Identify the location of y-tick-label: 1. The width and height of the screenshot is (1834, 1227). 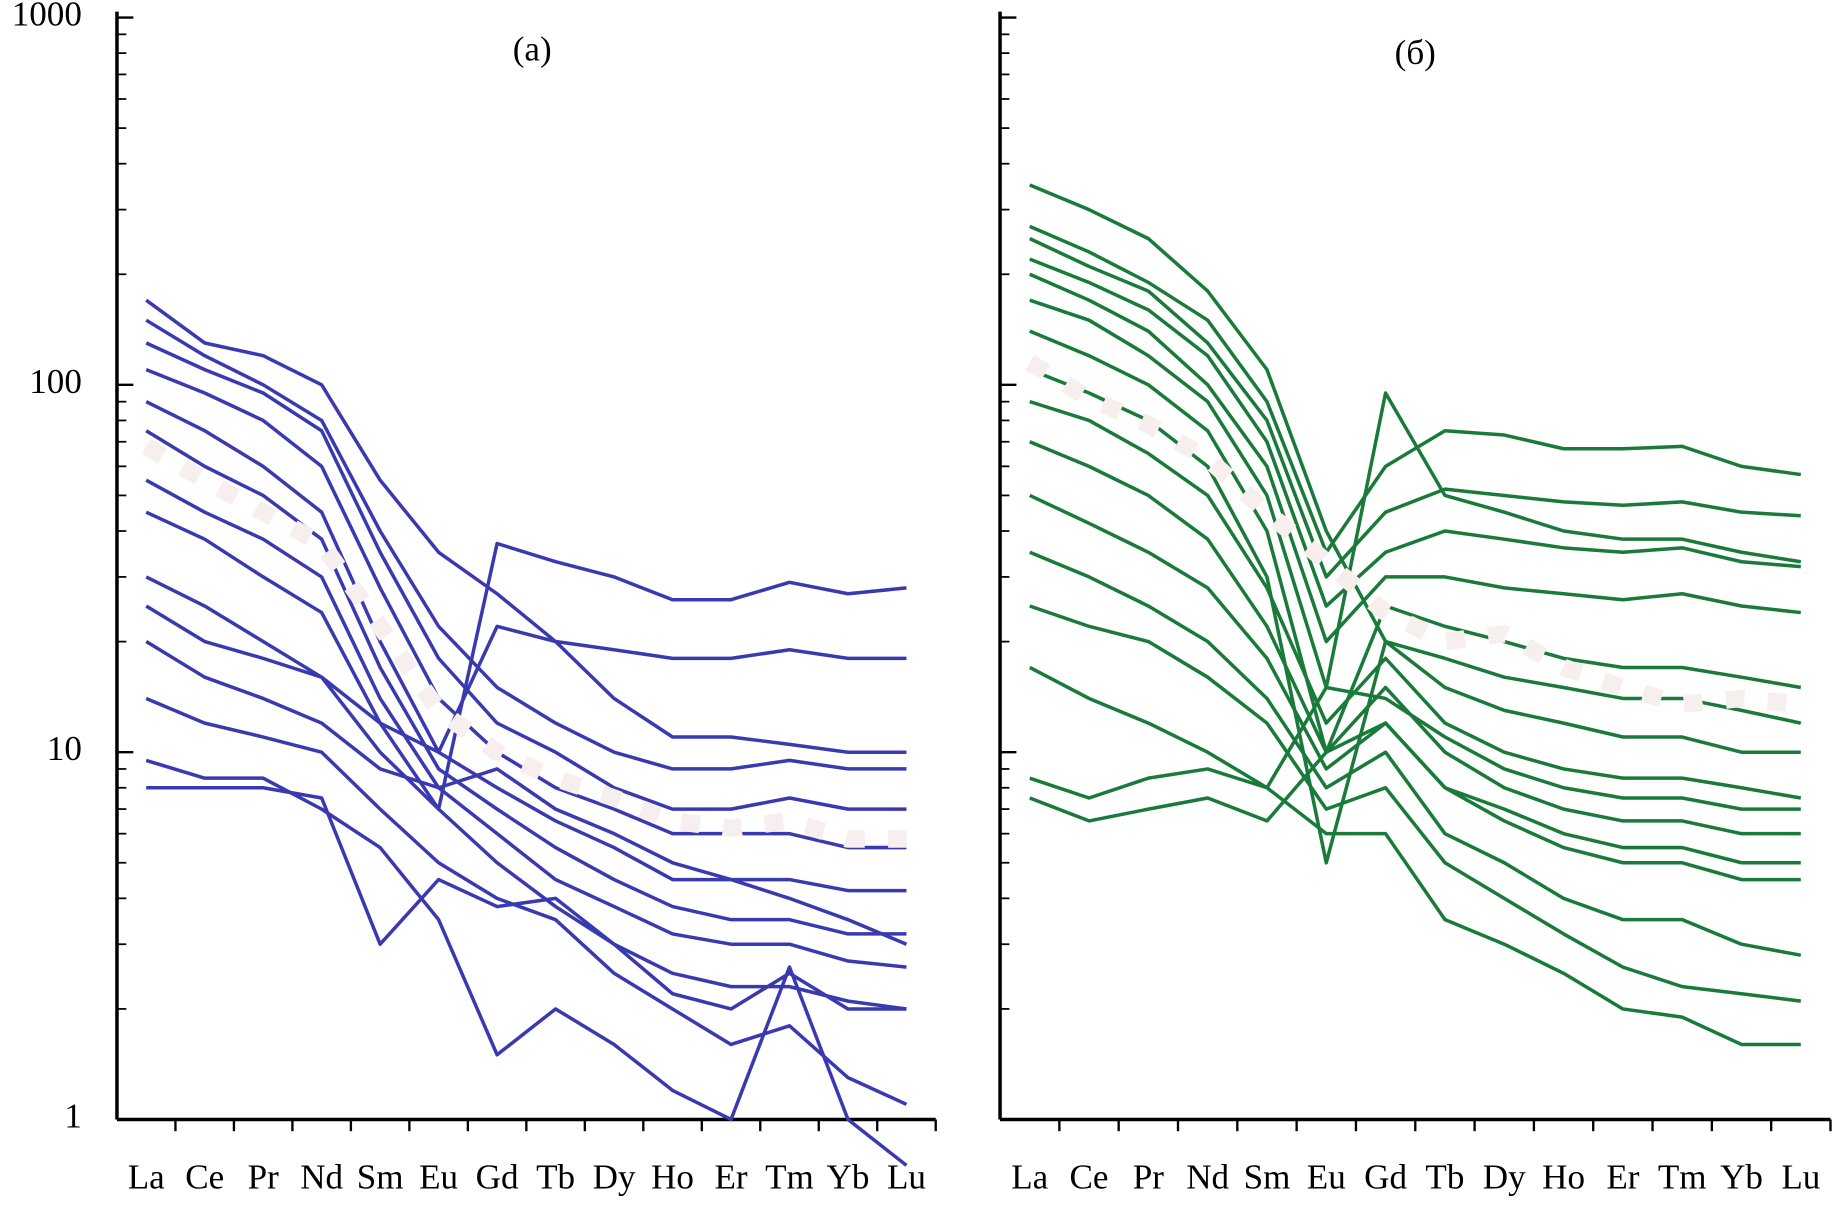
(73, 1116).